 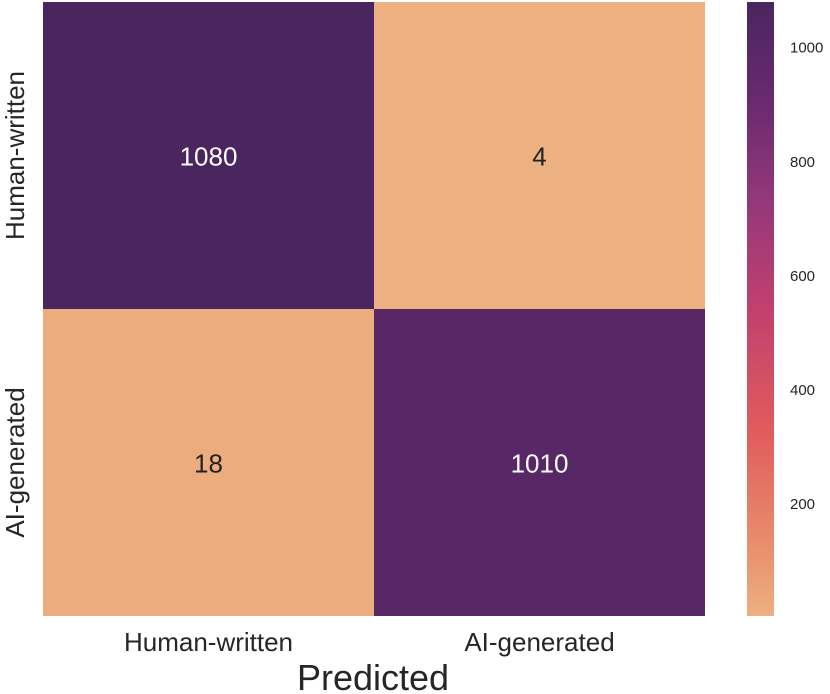 What do you see at coordinates (373, 675) in the screenshot?
I see `x-axis-label: Predicted` at bounding box center [373, 675].